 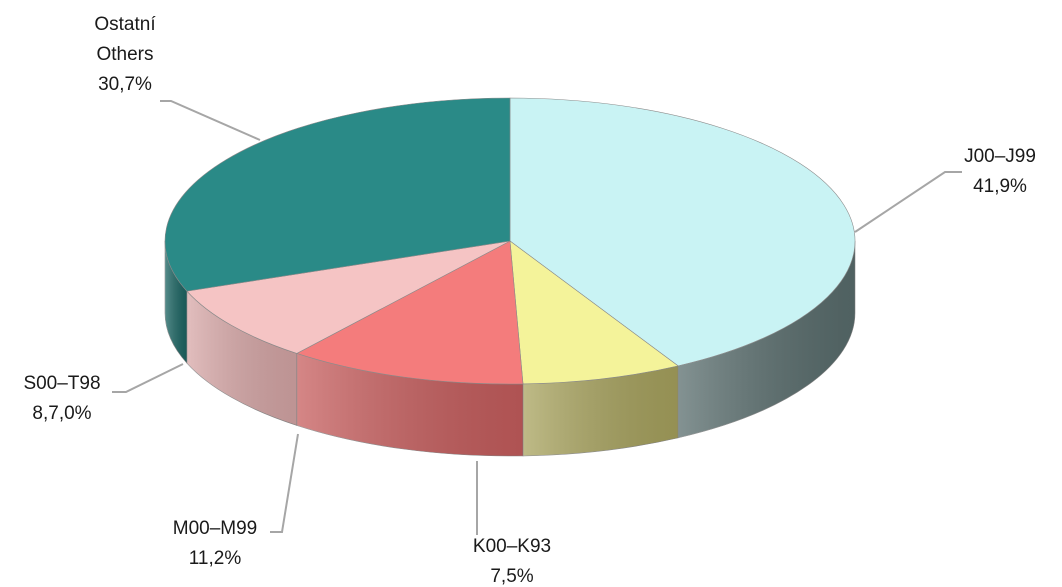 What do you see at coordinates (512, 546) in the screenshot?
I see `slice-category-label: K00–K93` at bounding box center [512, 546].